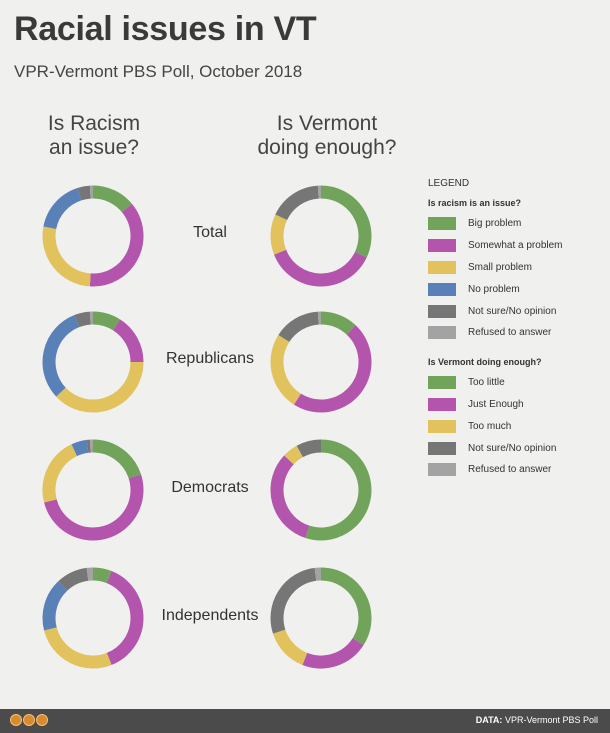 This screenshot has height=733, width=610. I want to click on legend-racism-item: Not sure/No opinion, so click(518, 311).